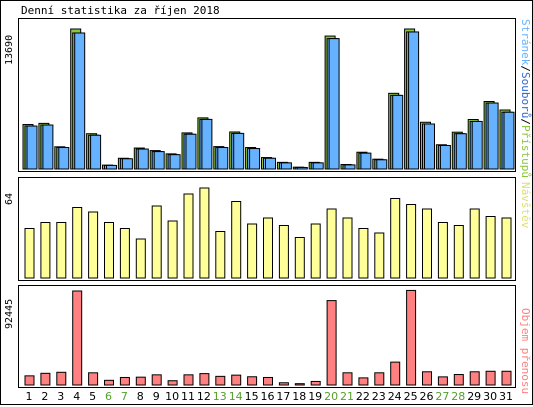  Describe the element at coordinates (120, 10) in the screenshot. I see `chart-title: Denní statistika za říjen 2018` at that location.